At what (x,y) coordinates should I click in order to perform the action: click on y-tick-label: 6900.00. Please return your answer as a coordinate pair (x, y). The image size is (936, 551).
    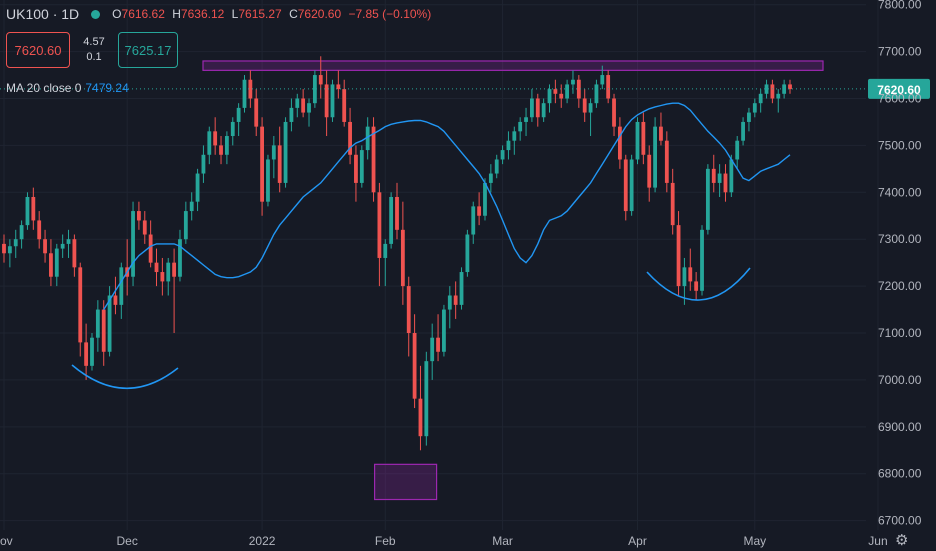
    Looking at the image, I should click on (900, 427).